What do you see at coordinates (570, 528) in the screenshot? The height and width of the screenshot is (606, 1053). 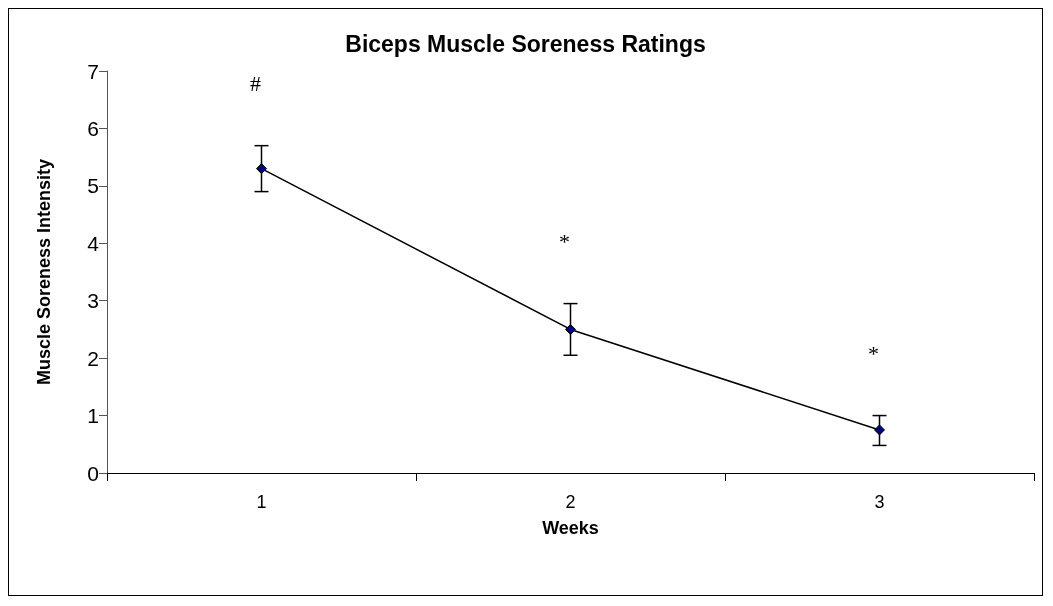 I see `x-axis-title: Weeks` at bounding box center [570, 528].